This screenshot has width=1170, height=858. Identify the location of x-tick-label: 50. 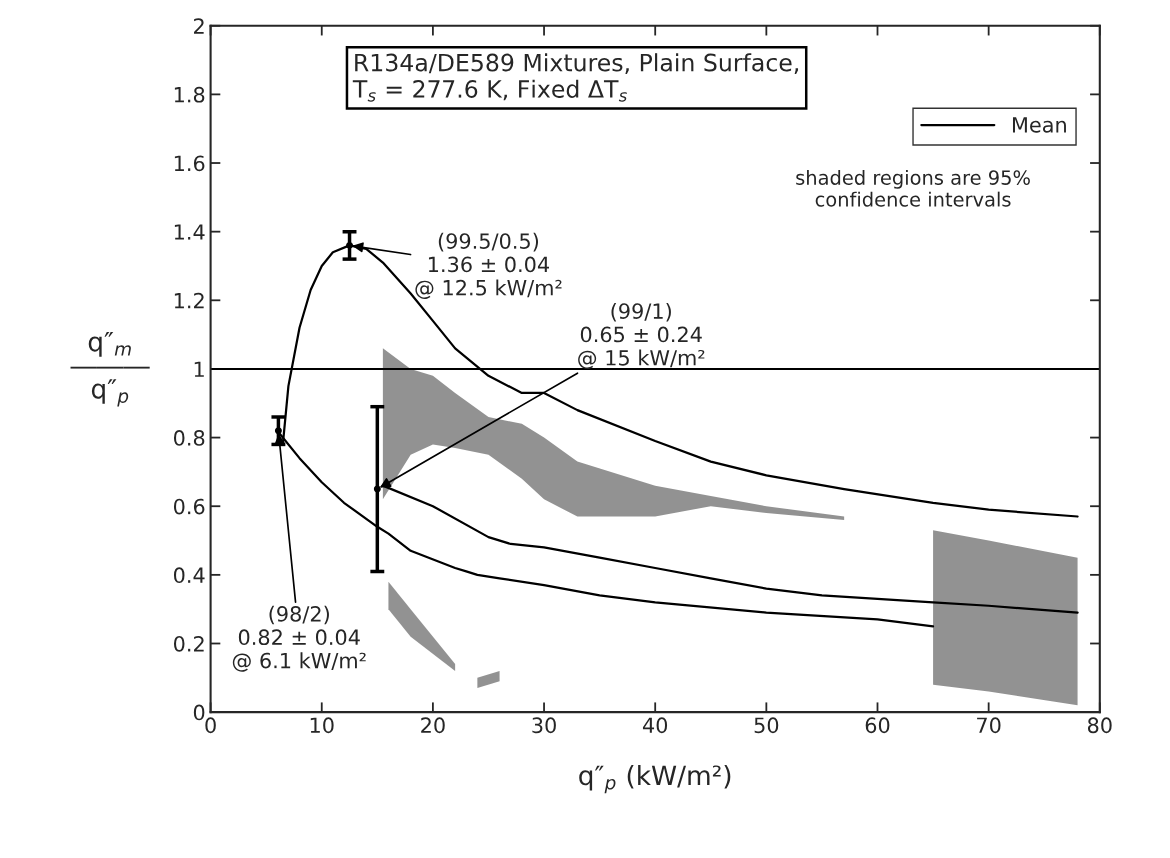
(766, 725).